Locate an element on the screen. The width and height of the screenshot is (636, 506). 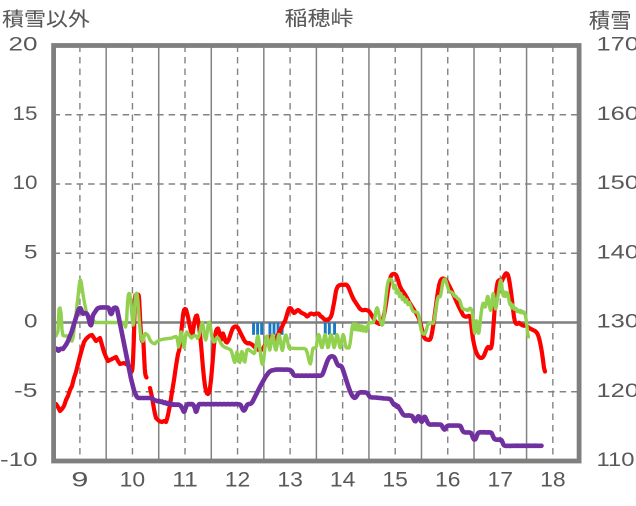
svg-text: 17 is located at coordinates (501, 479).